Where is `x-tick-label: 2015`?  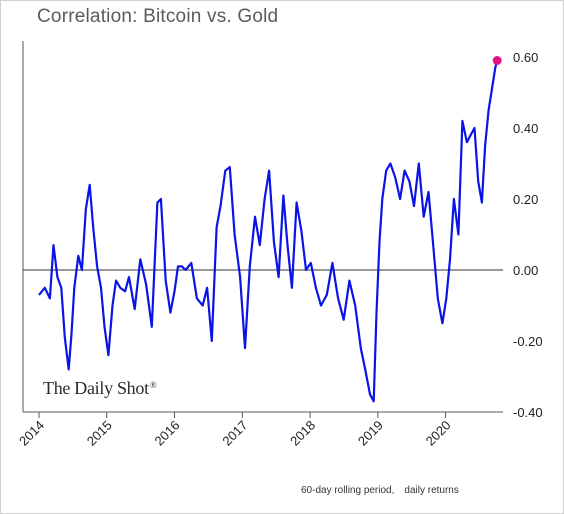
x-tick-label: 2015 is located at coordinates (99, 433).